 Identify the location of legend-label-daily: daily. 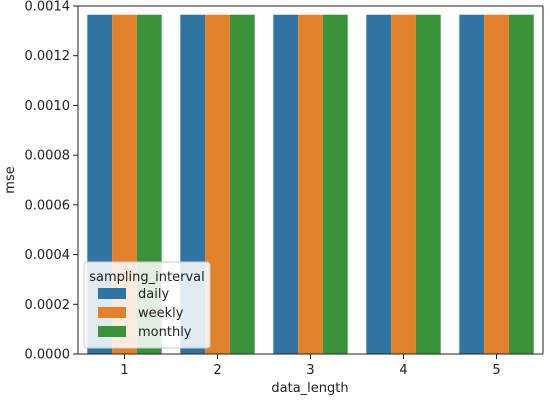
(153, 294).